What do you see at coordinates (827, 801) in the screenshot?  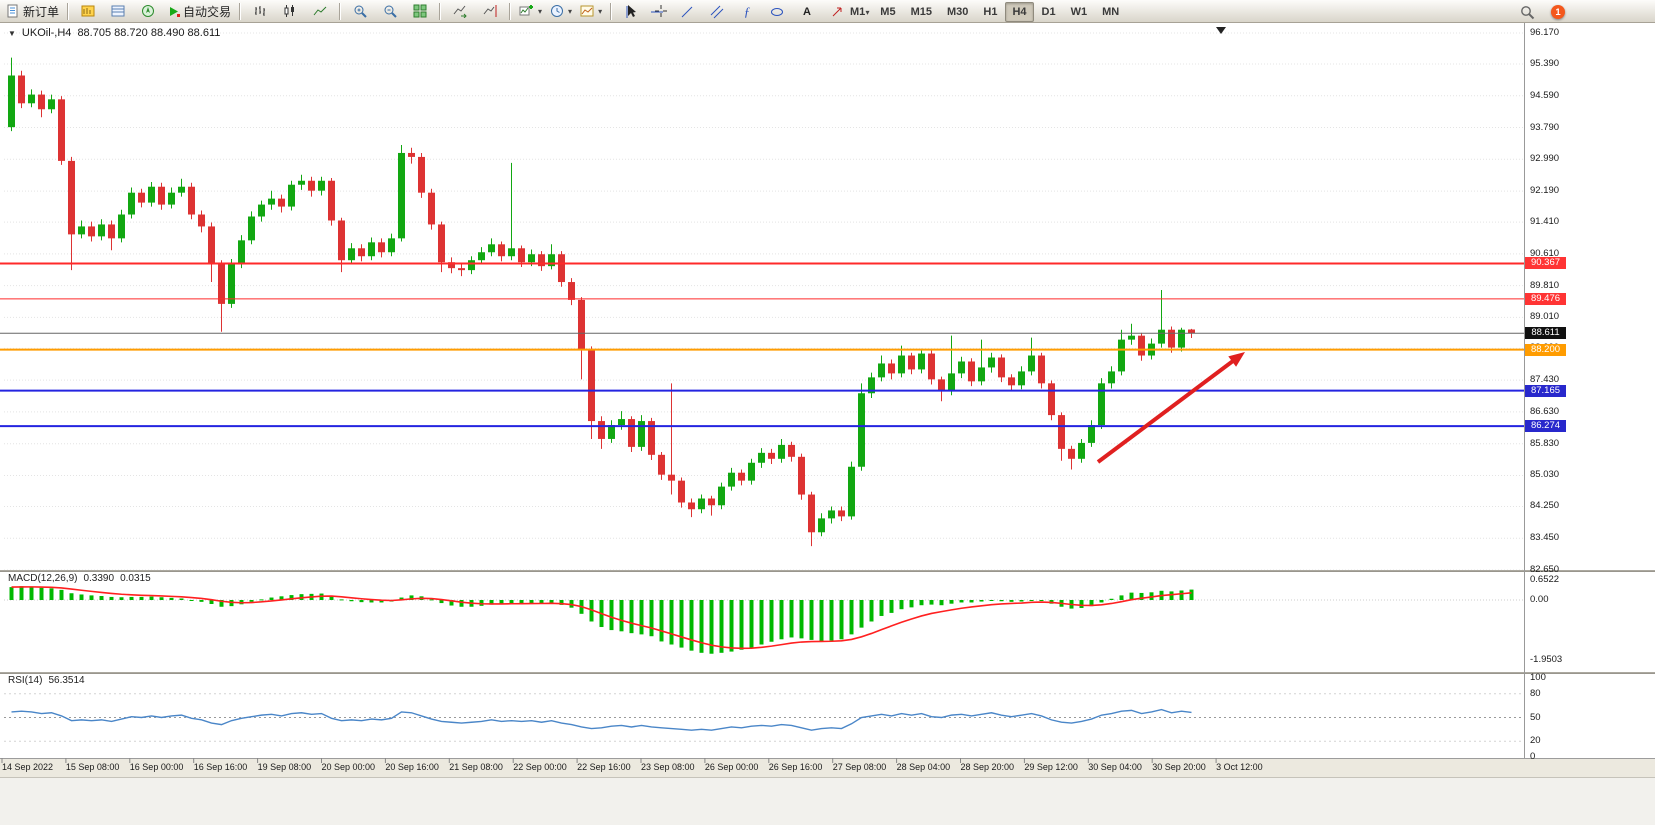 I see `bottom-strip` at bounding box center [827, 801].